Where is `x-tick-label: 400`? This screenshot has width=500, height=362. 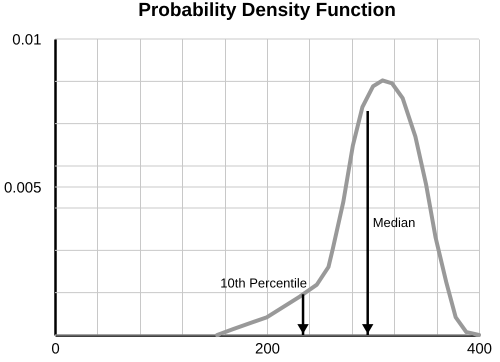 x-tick-label: 400 is located at coordinates (479, 349).